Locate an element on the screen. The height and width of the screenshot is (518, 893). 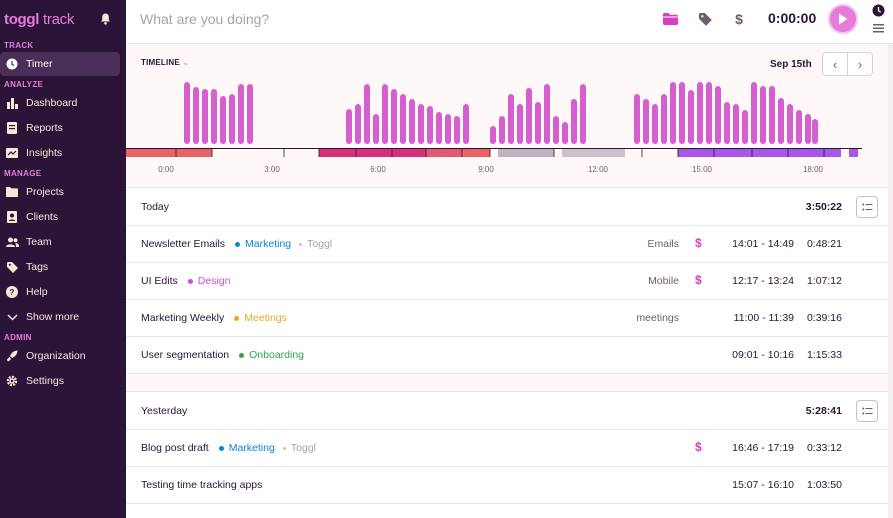
bell-icon is located at coordinates (105, 19).